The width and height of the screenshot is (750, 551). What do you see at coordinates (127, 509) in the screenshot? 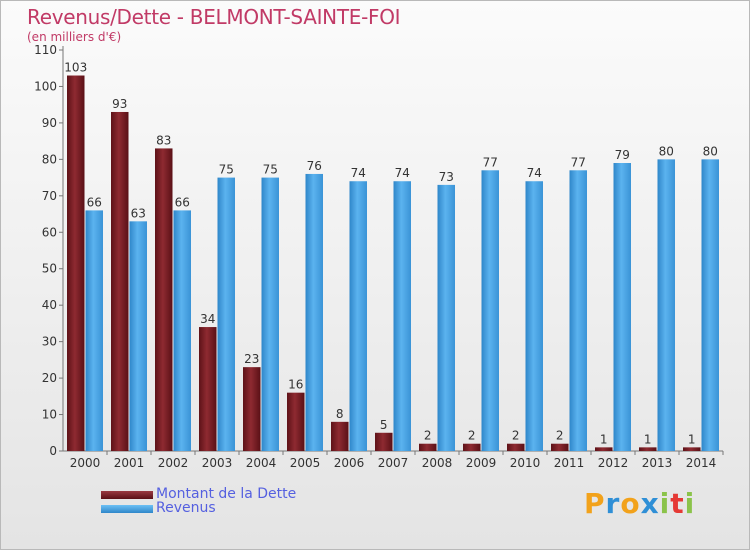
I see `legend-swatch-revenue` at bounding box center [127, 509].